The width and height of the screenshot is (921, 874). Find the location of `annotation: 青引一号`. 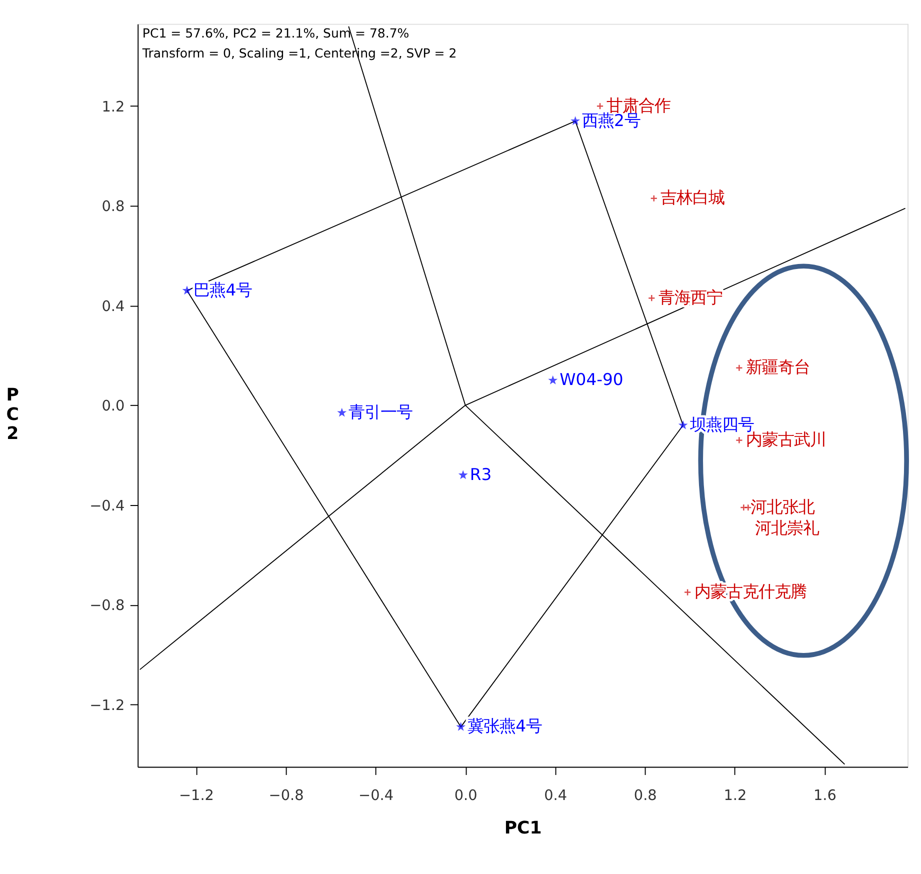

annotation: 青引一号 is located at coordinates (380, 412).